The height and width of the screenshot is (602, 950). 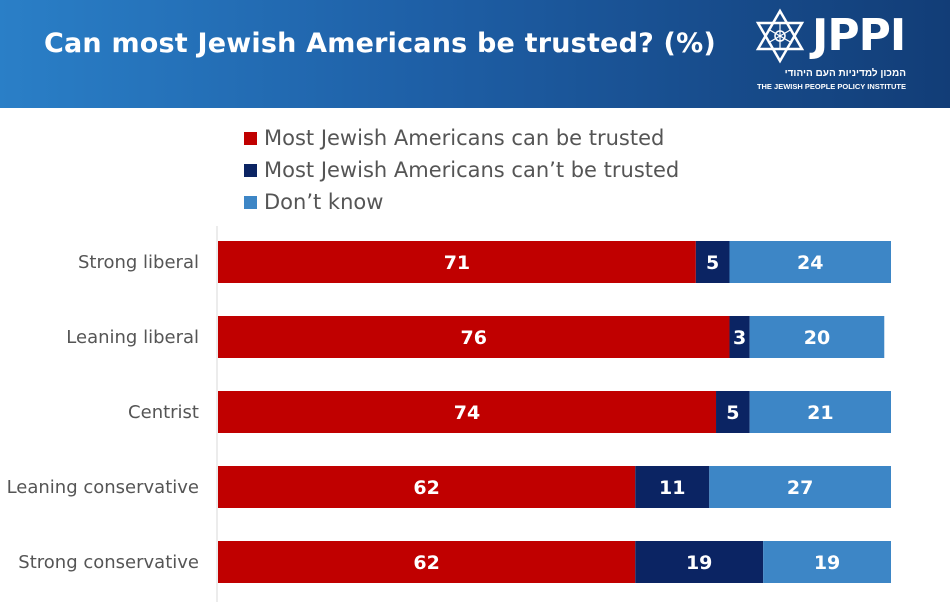 I want to click on category-label-leaning-liberal: Leaning liberal, so click(x=132, y=337).